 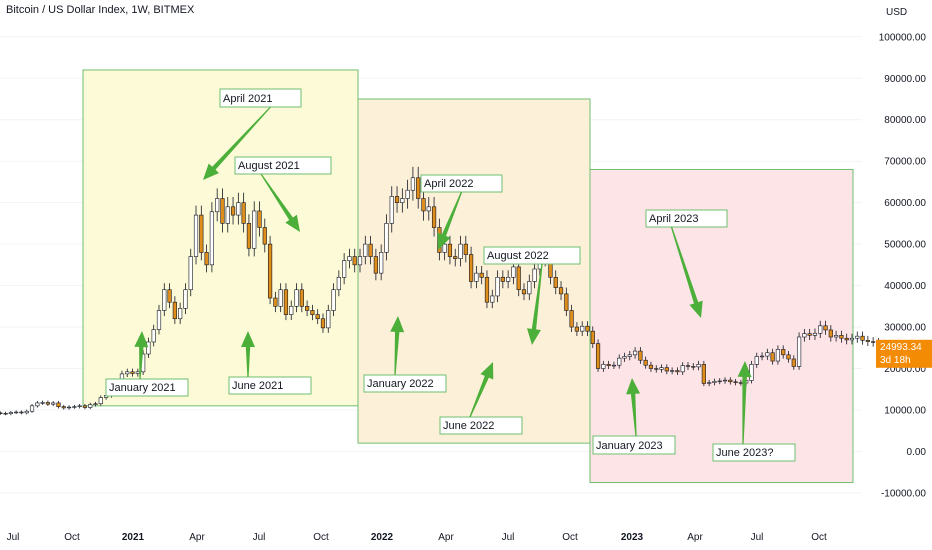 I want to click on annotation: January 2022, so click(x=405, y=354).